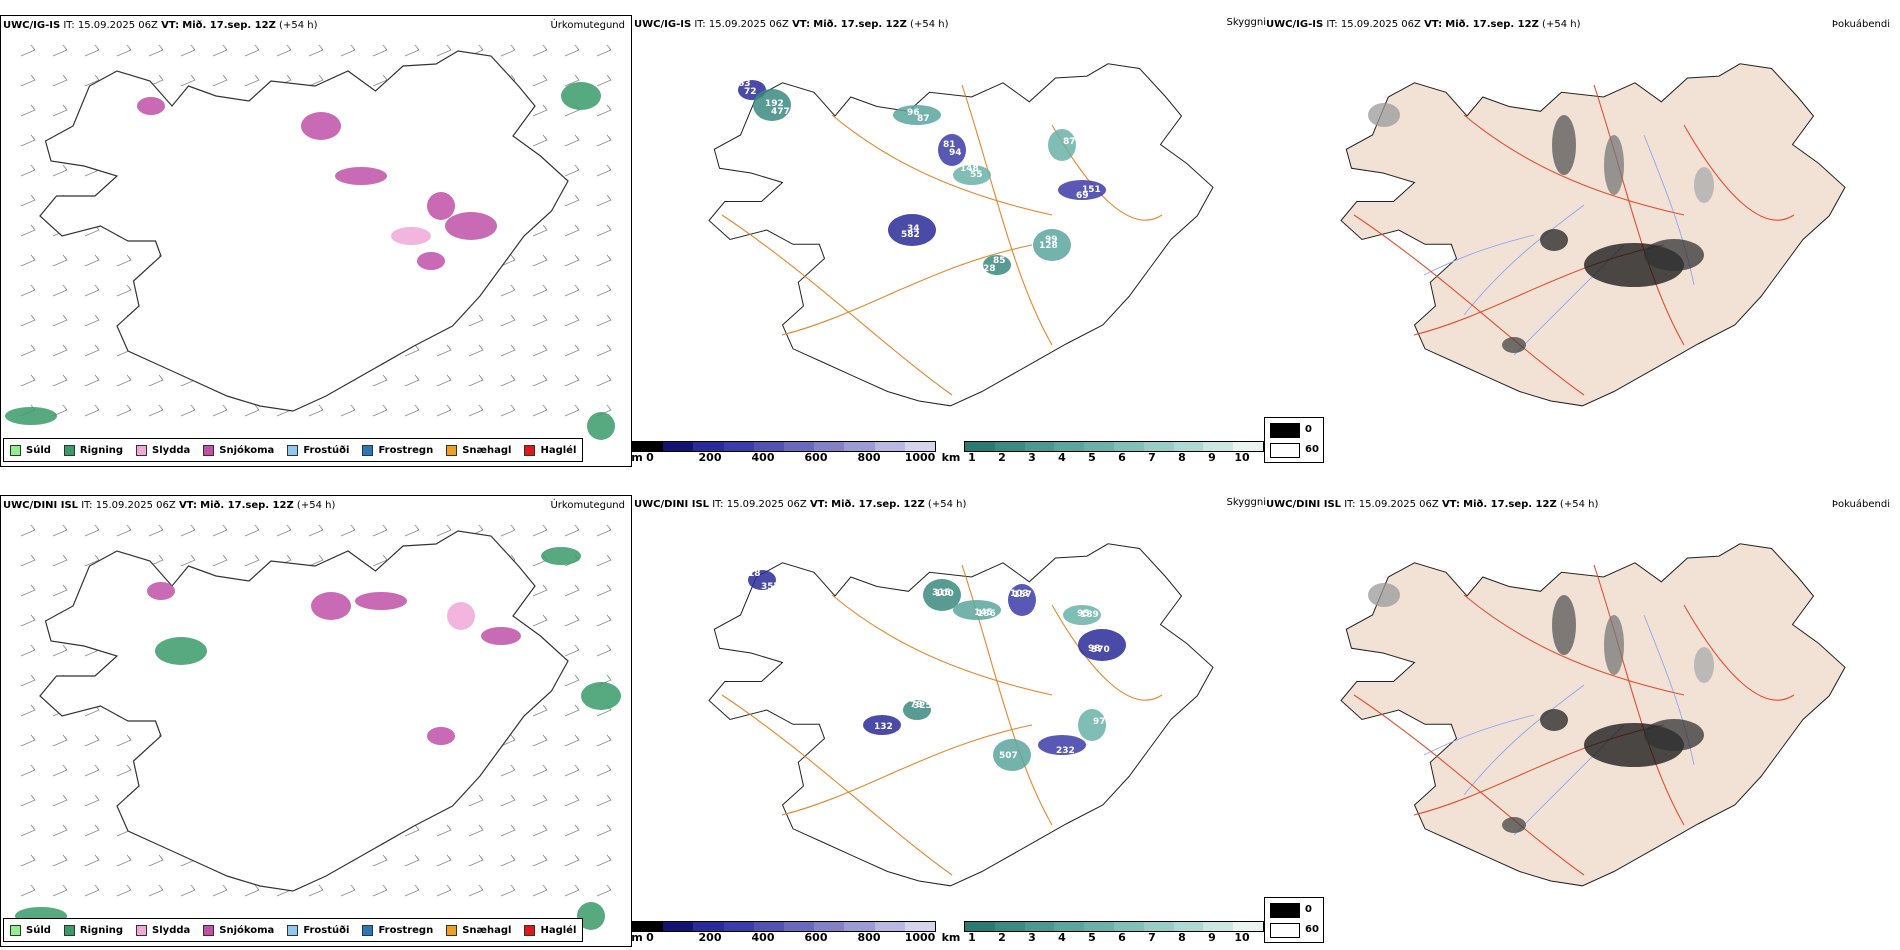  What do you see at coordinates (910, 235) in the screenshot?
I see `cloud-base-value: 582` at bounding box center [910, 235].